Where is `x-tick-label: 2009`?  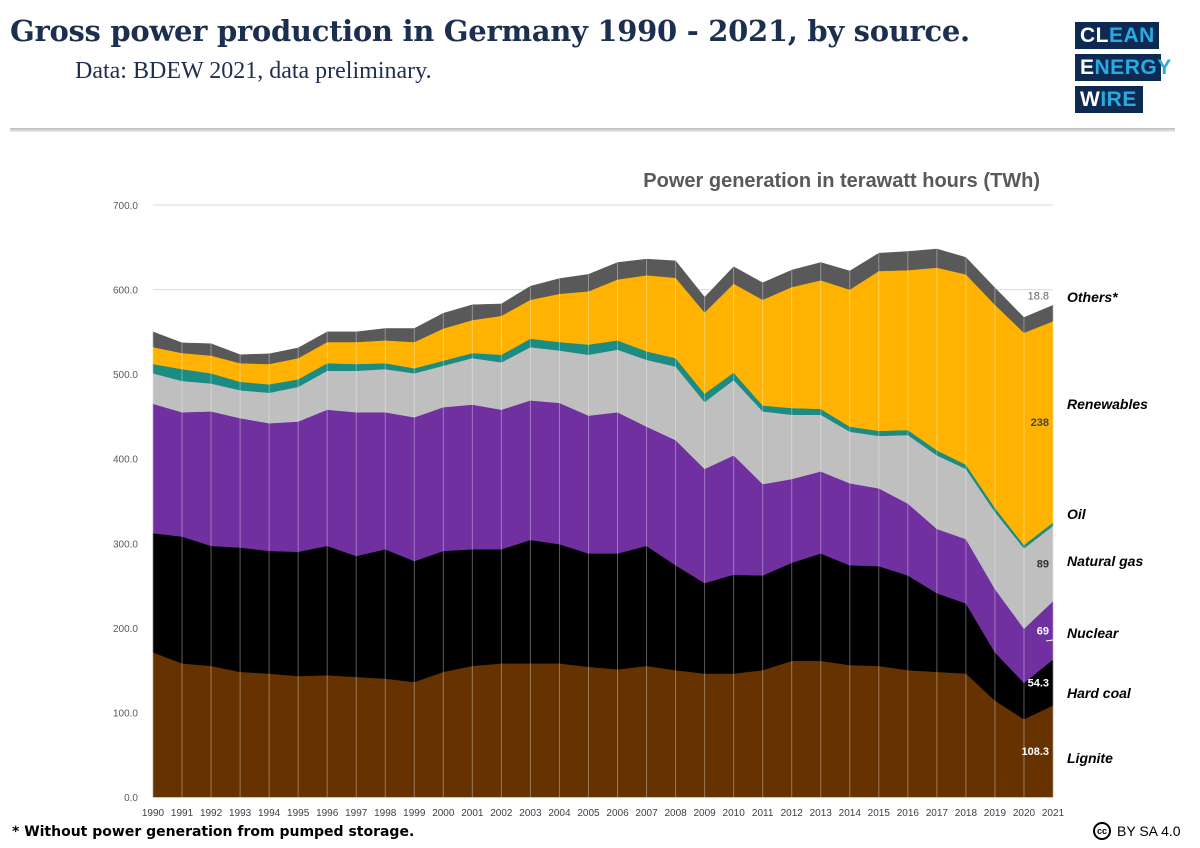
x-tick-label: 2009 is located at coordinates (704, 813).